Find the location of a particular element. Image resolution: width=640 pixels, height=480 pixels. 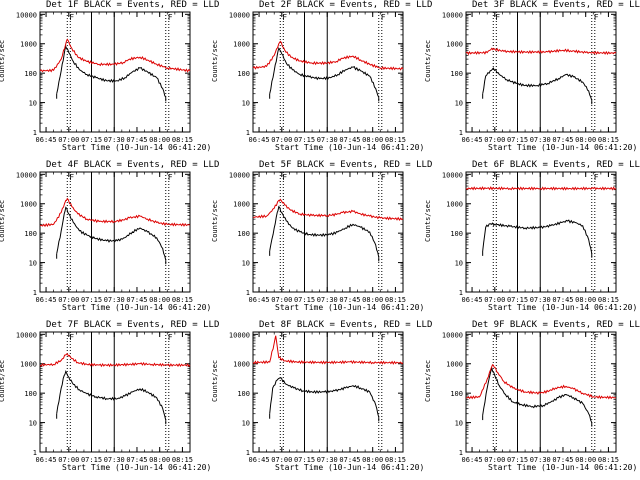

panel-title: Det 4F BLACK = Events, RED = LLD is located at coordinates (133, 165).